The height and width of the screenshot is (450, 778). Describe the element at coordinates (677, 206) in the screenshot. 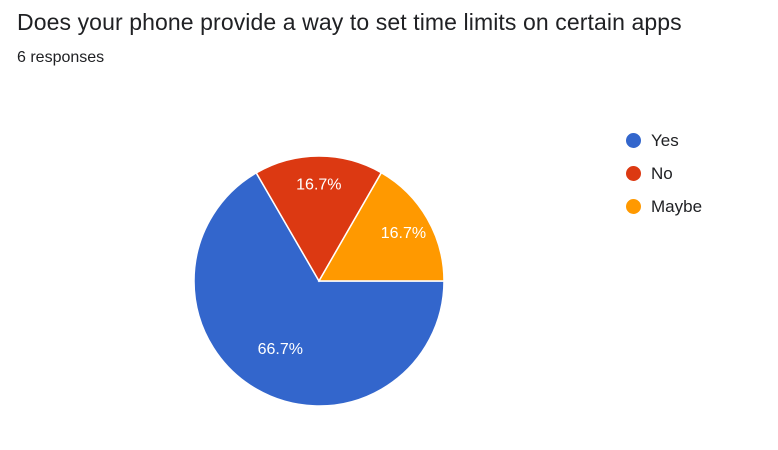

I see `legend-label-maybe: Maybe` at that location.